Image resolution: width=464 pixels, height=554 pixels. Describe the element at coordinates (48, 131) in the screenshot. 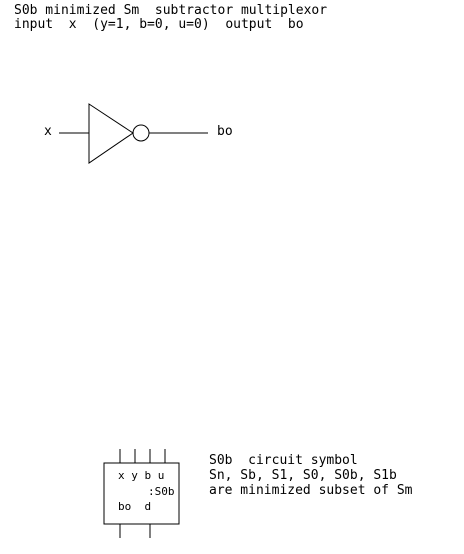

I see `input-label: x` at that location.